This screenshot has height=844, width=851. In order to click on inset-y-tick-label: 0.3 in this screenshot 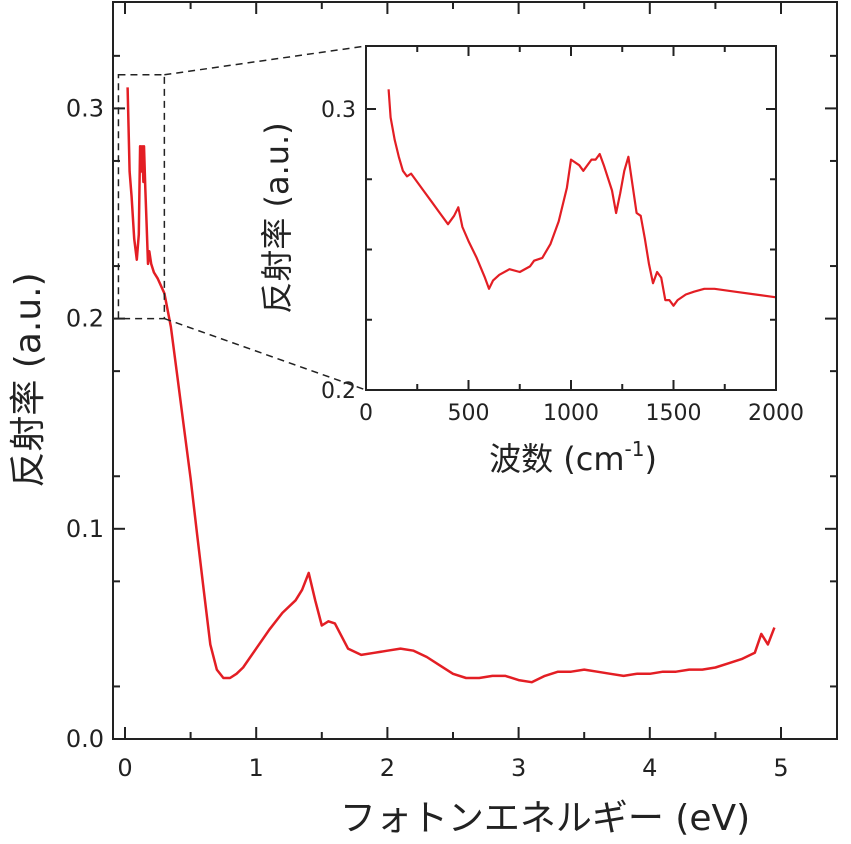, I will do `click(338, 110)`.